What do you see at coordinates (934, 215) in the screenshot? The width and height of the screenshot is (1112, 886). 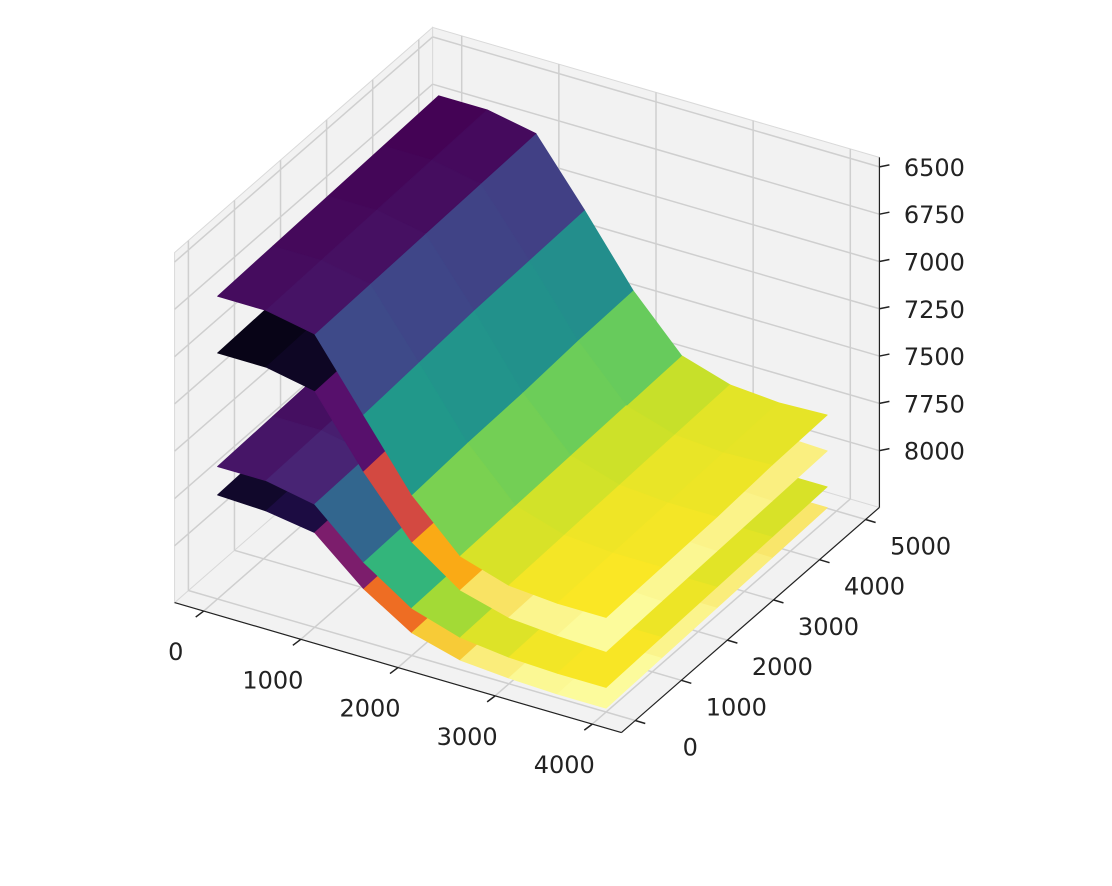 I see `z-tick-label: 6750` at bounding box center [934, 215].